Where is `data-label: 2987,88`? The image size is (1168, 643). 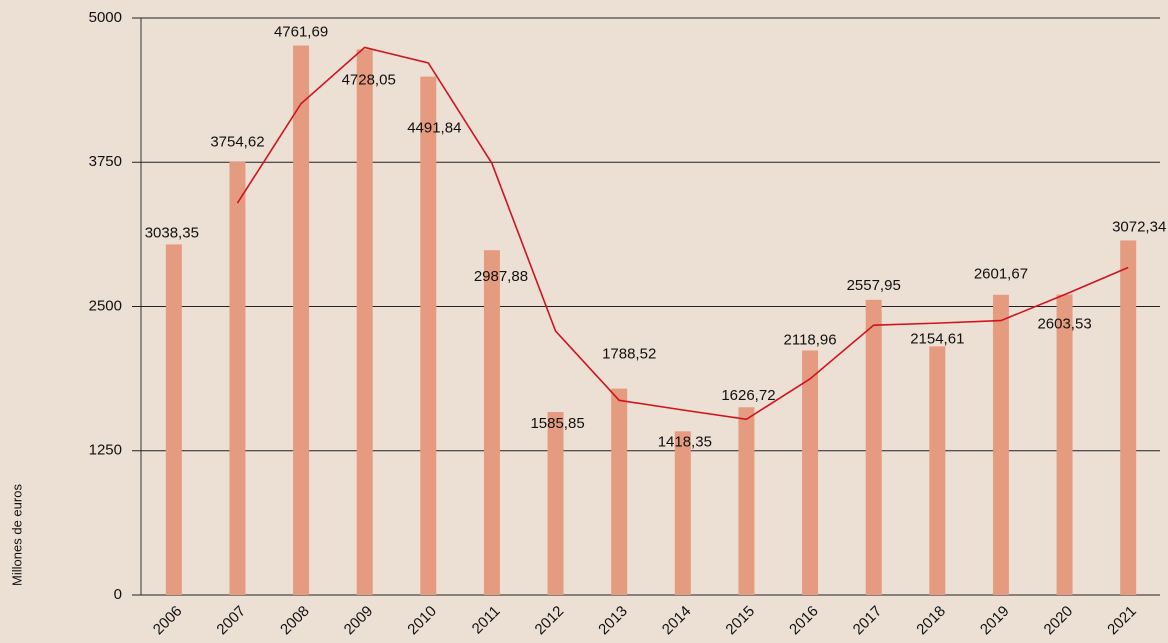
data-label: 2987,88 is located at coordinates (501, 276).